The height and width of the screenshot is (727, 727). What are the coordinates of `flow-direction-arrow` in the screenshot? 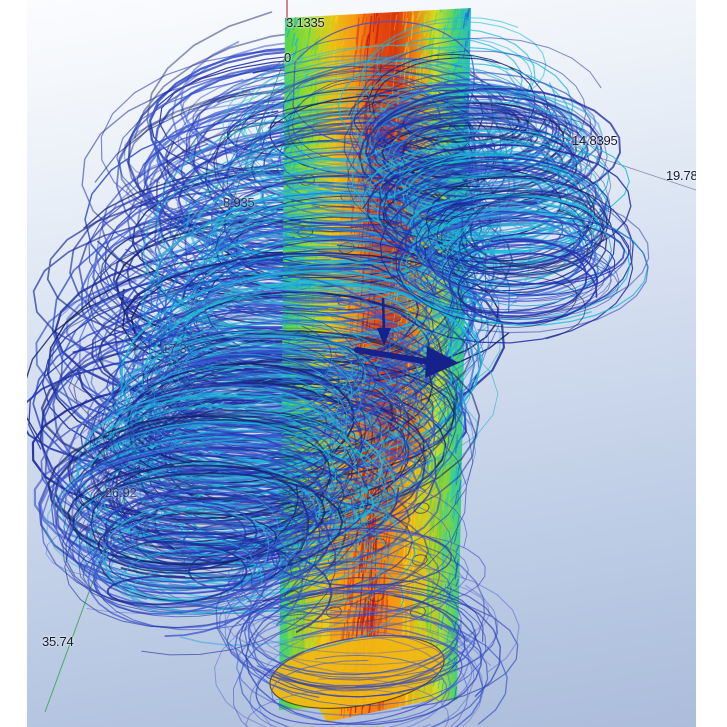 It's located at (406, 362).